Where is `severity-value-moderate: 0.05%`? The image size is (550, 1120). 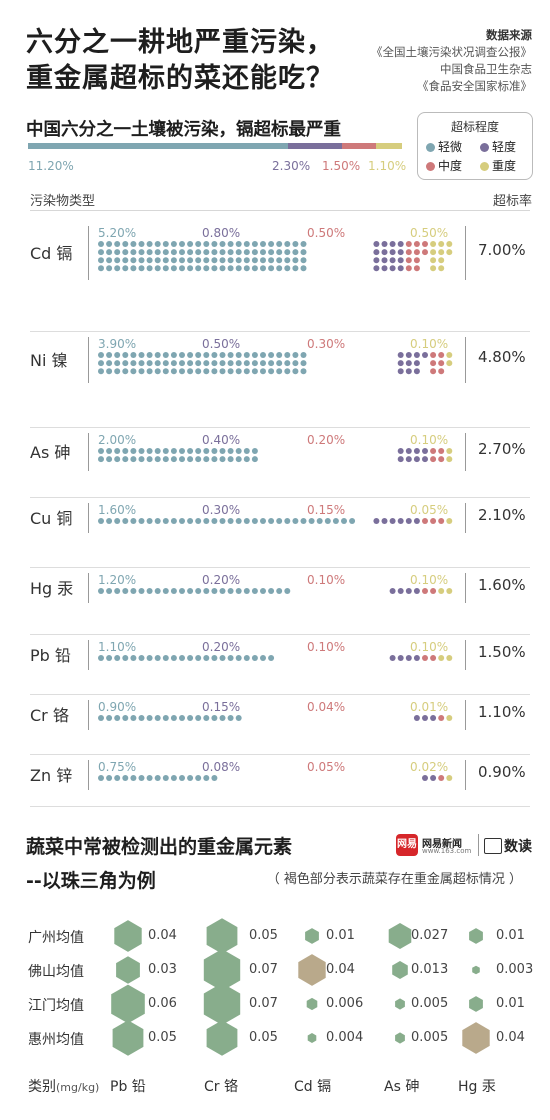 severity-value-moderate: 0.05% is located at coordinates (326, 767).